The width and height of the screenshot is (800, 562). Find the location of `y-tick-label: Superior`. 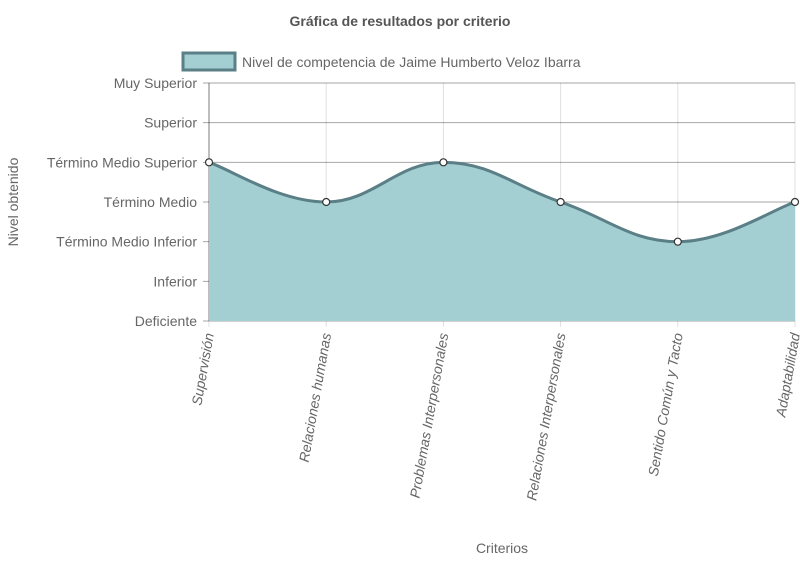

y-tick-label: Superior is located at coordinates (170, 123).